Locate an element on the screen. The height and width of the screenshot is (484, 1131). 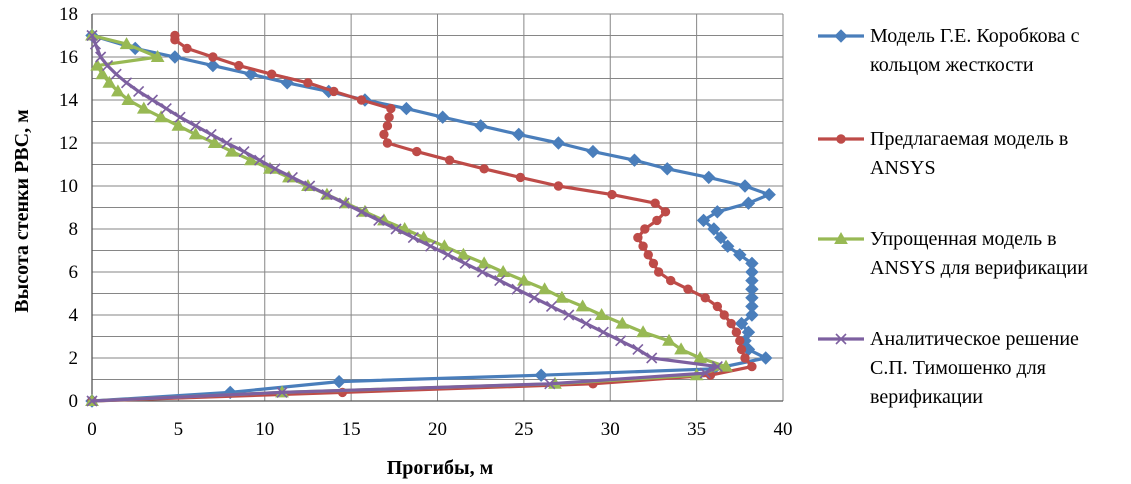
y-tick-label: 16 is located at coordinates (68, 57).